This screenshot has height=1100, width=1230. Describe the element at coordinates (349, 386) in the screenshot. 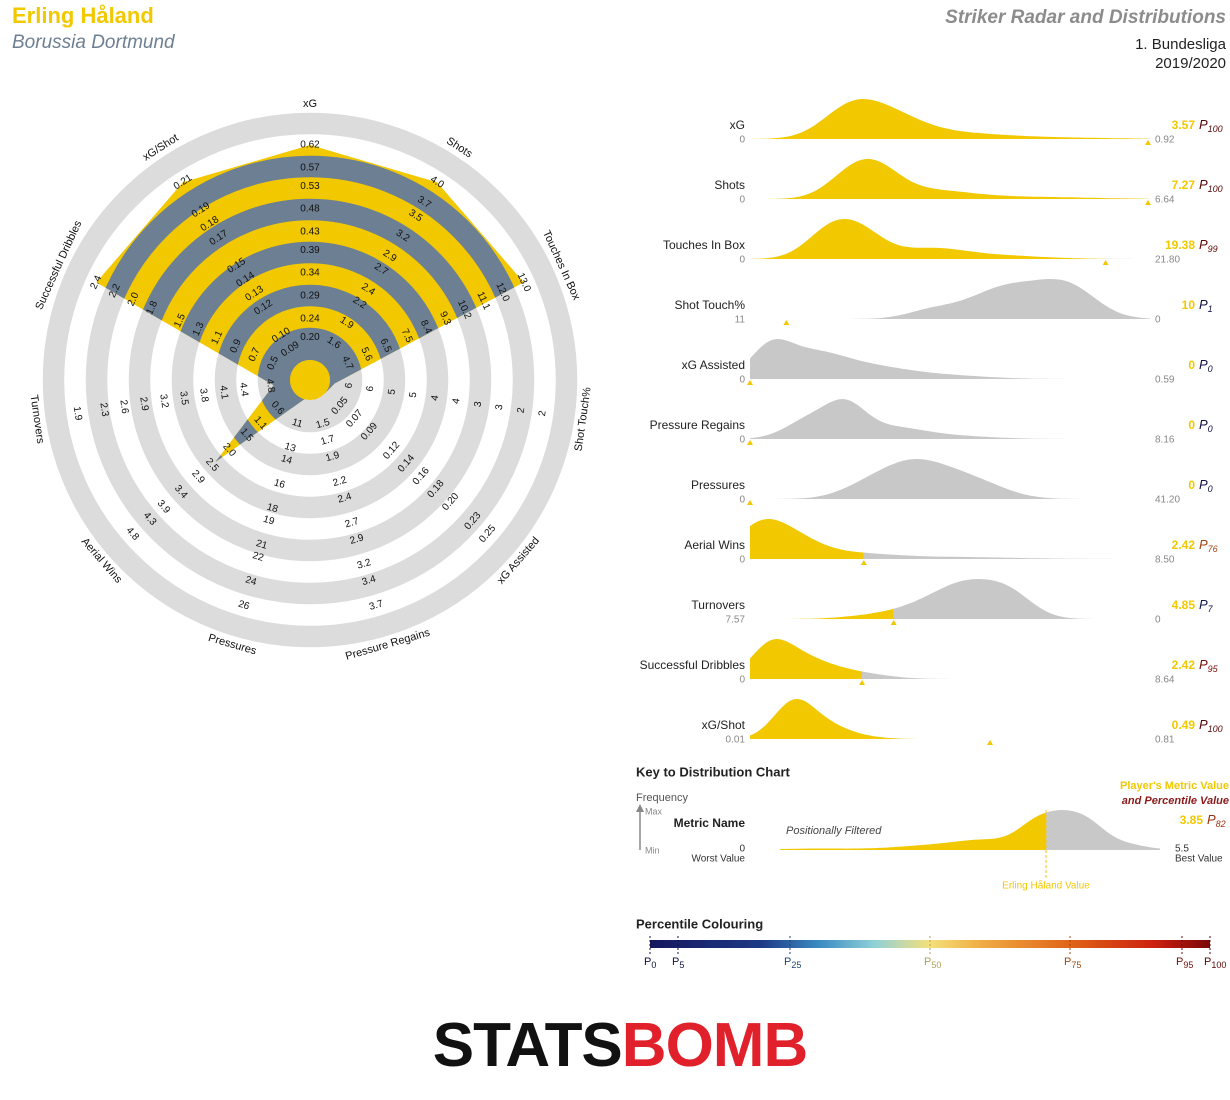

I see `radar-tick-label: 6` at that location.